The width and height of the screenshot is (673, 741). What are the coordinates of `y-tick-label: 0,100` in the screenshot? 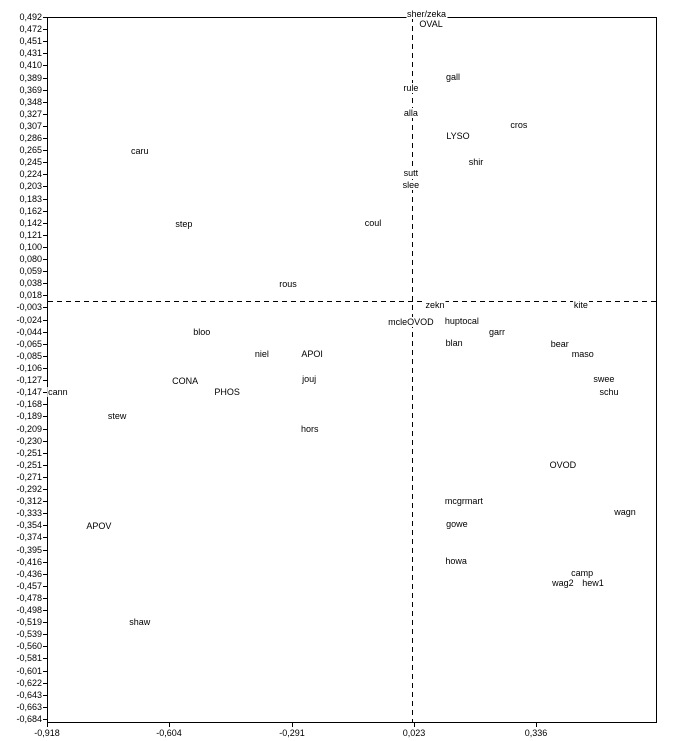 It's located at (30, 247).